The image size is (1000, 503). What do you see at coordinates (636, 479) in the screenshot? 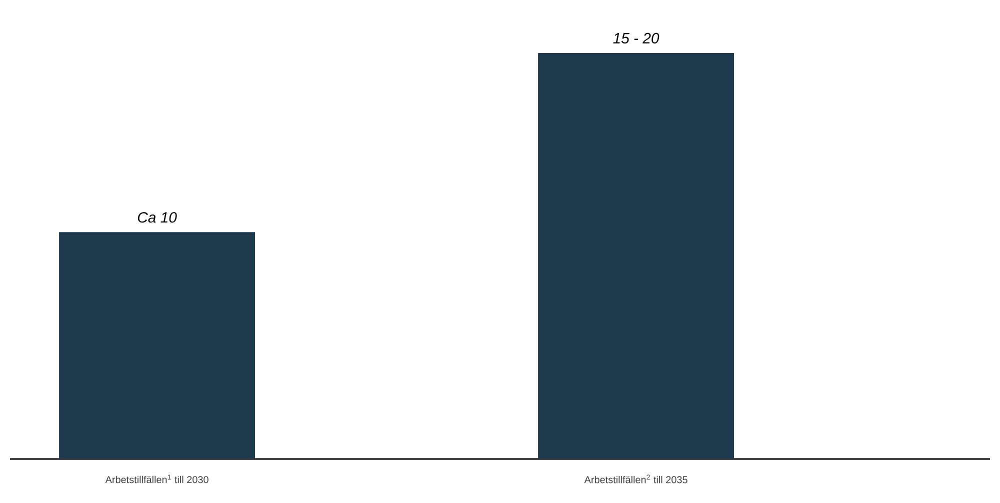
I see `x-tick-label: Arbetstillfällen$^{2}$ till 2035` at bounding box center [636, 479].